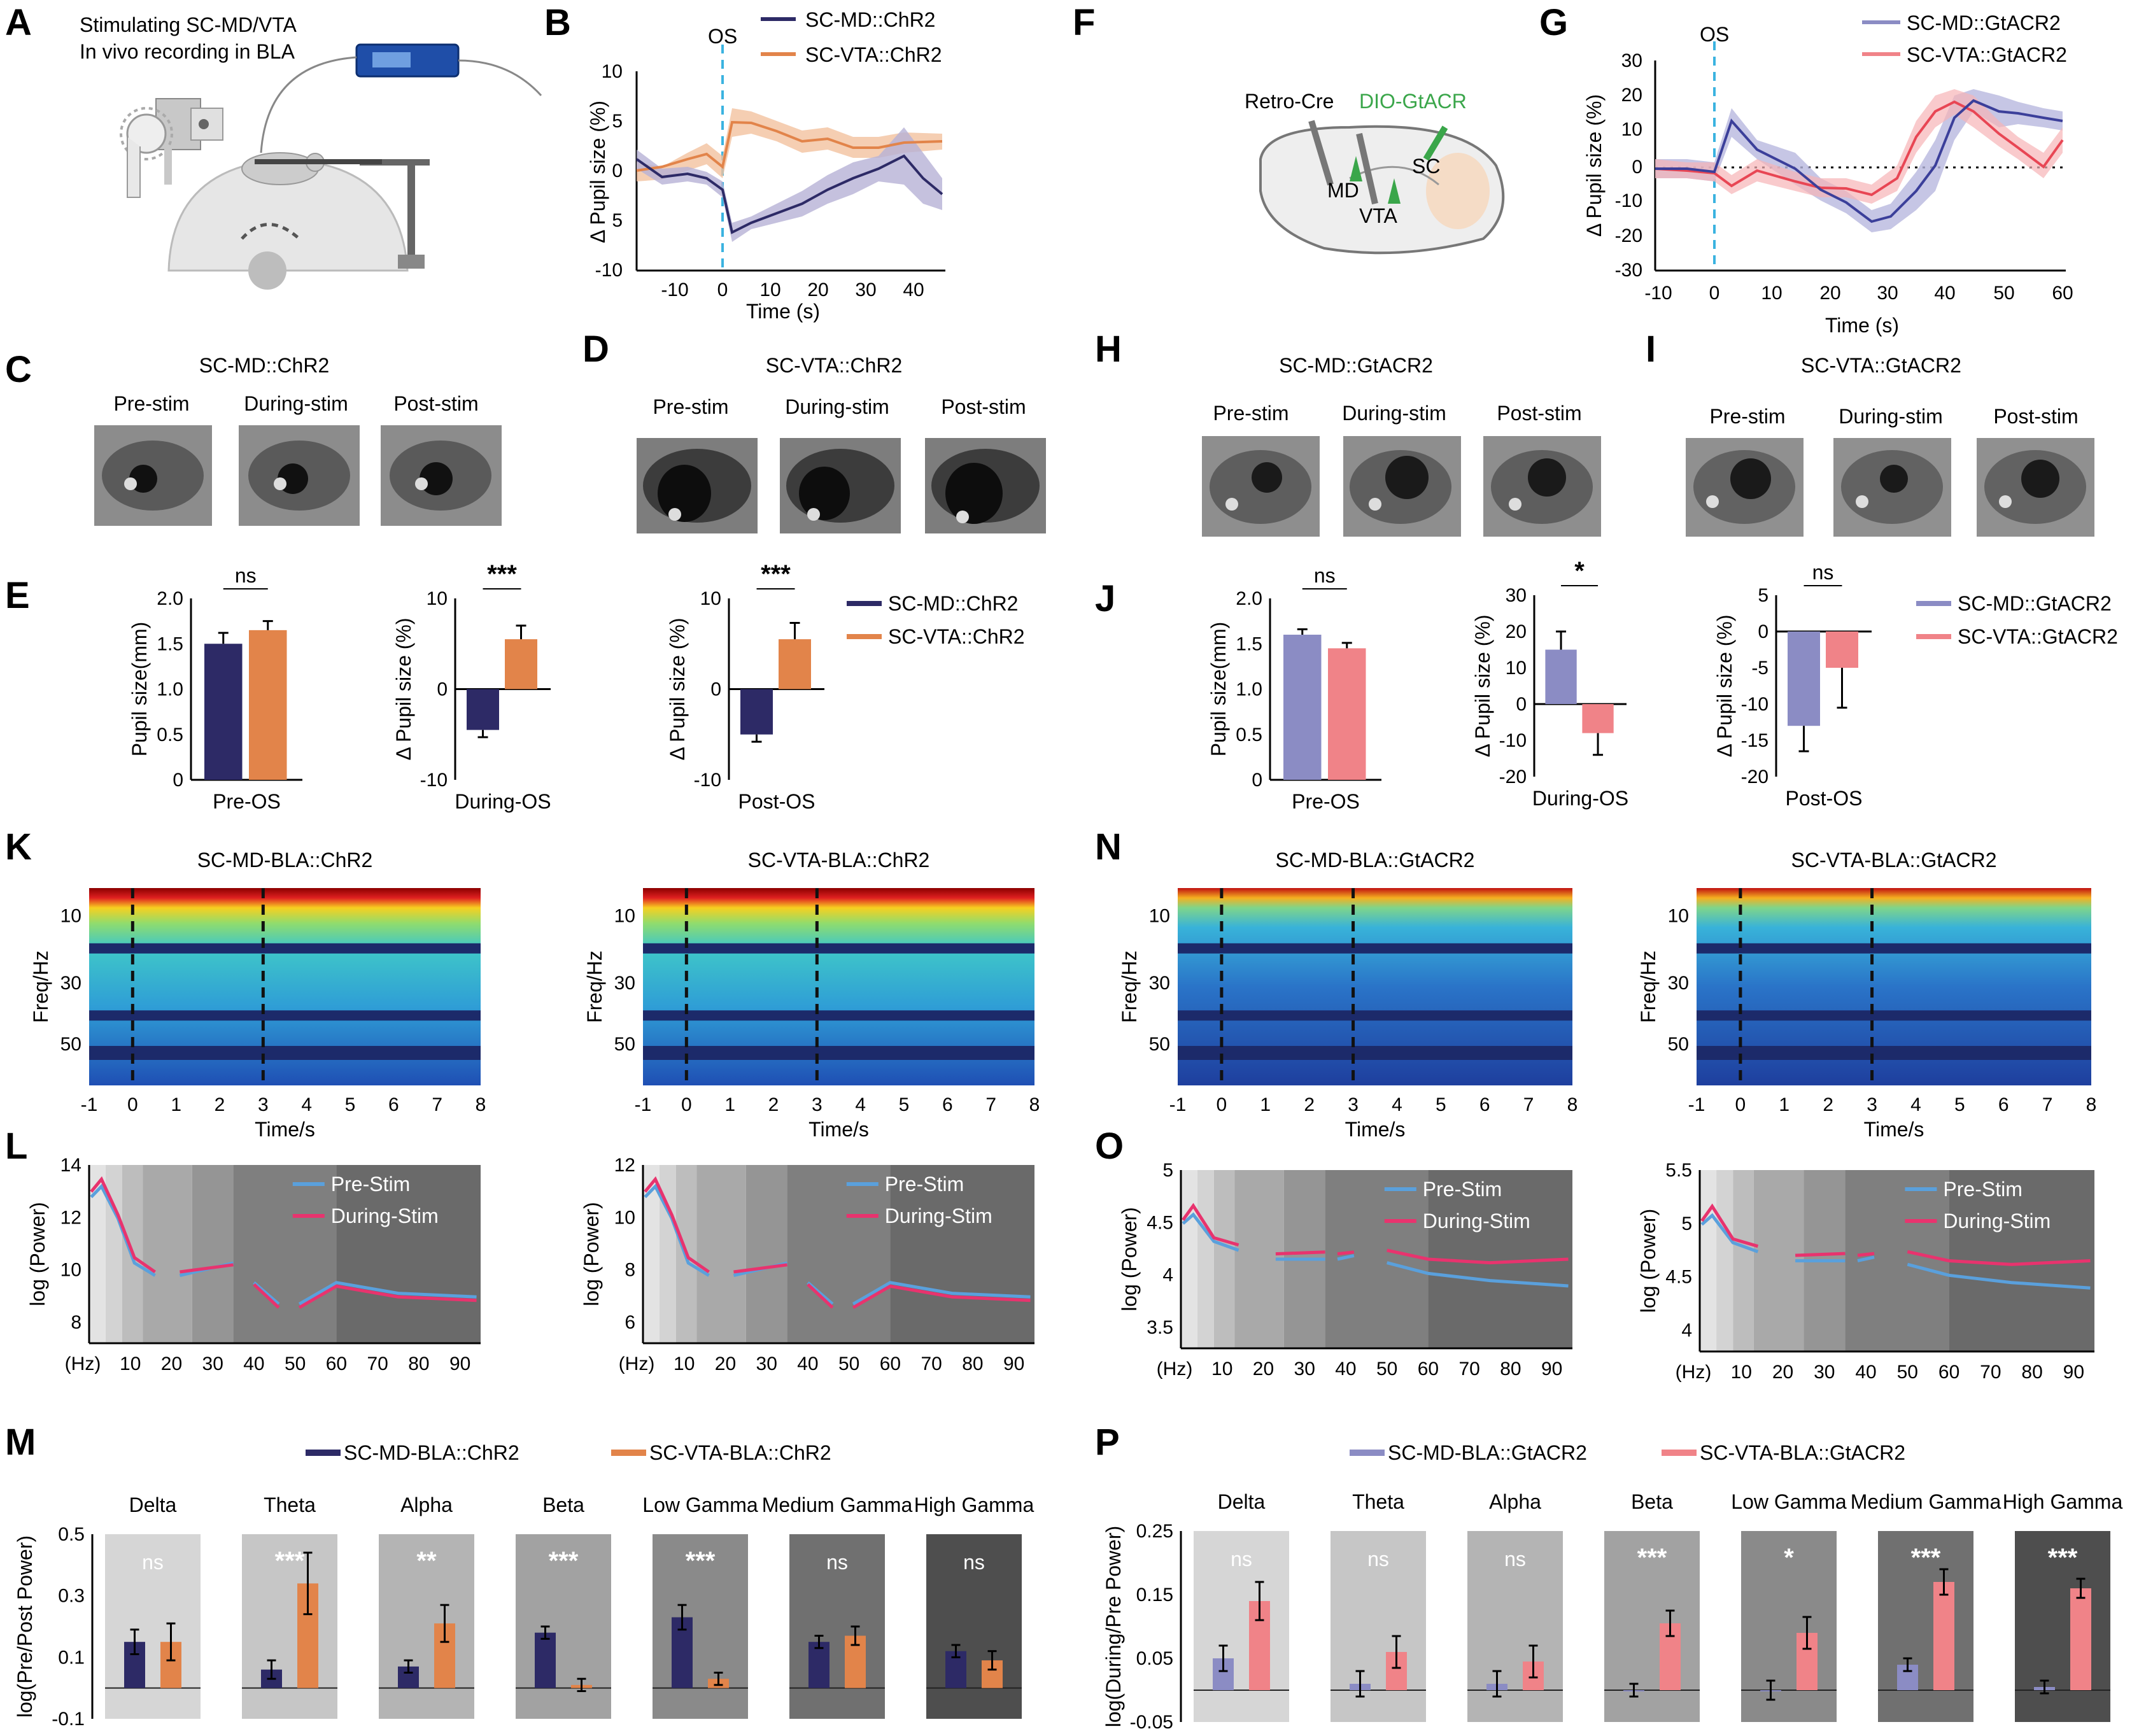 This screenshot has height=1736, width=2139. What do you see at coordinates (70, 983) in the screenshot?
I see `y-tick: 30` at bounding box center [70, 983].